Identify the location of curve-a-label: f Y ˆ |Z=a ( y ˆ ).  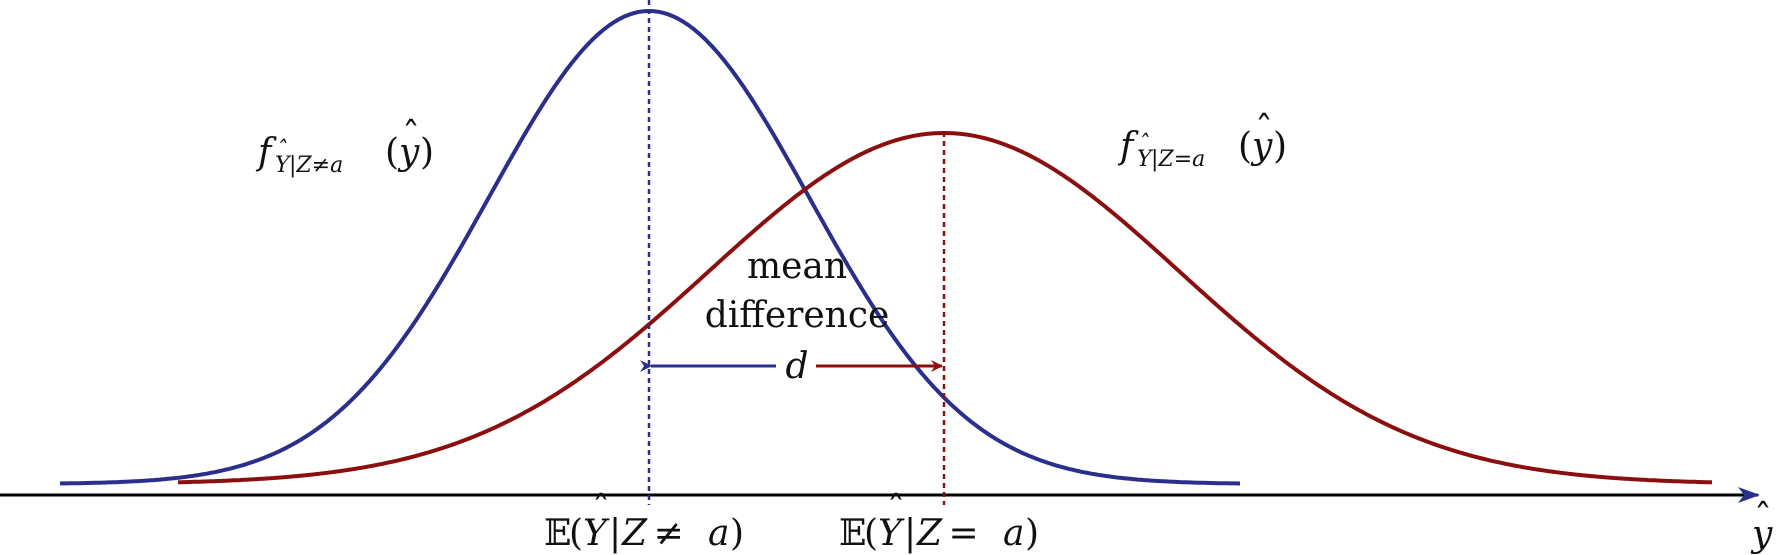
(1202, 141).